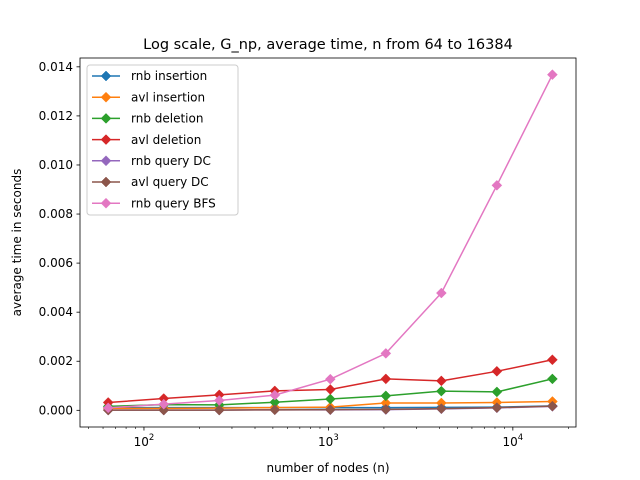  What do you see at coordinates (56, 410) in the screenshot?
I see `y-tick-label: 0.000` at bounding box center [56, 410].